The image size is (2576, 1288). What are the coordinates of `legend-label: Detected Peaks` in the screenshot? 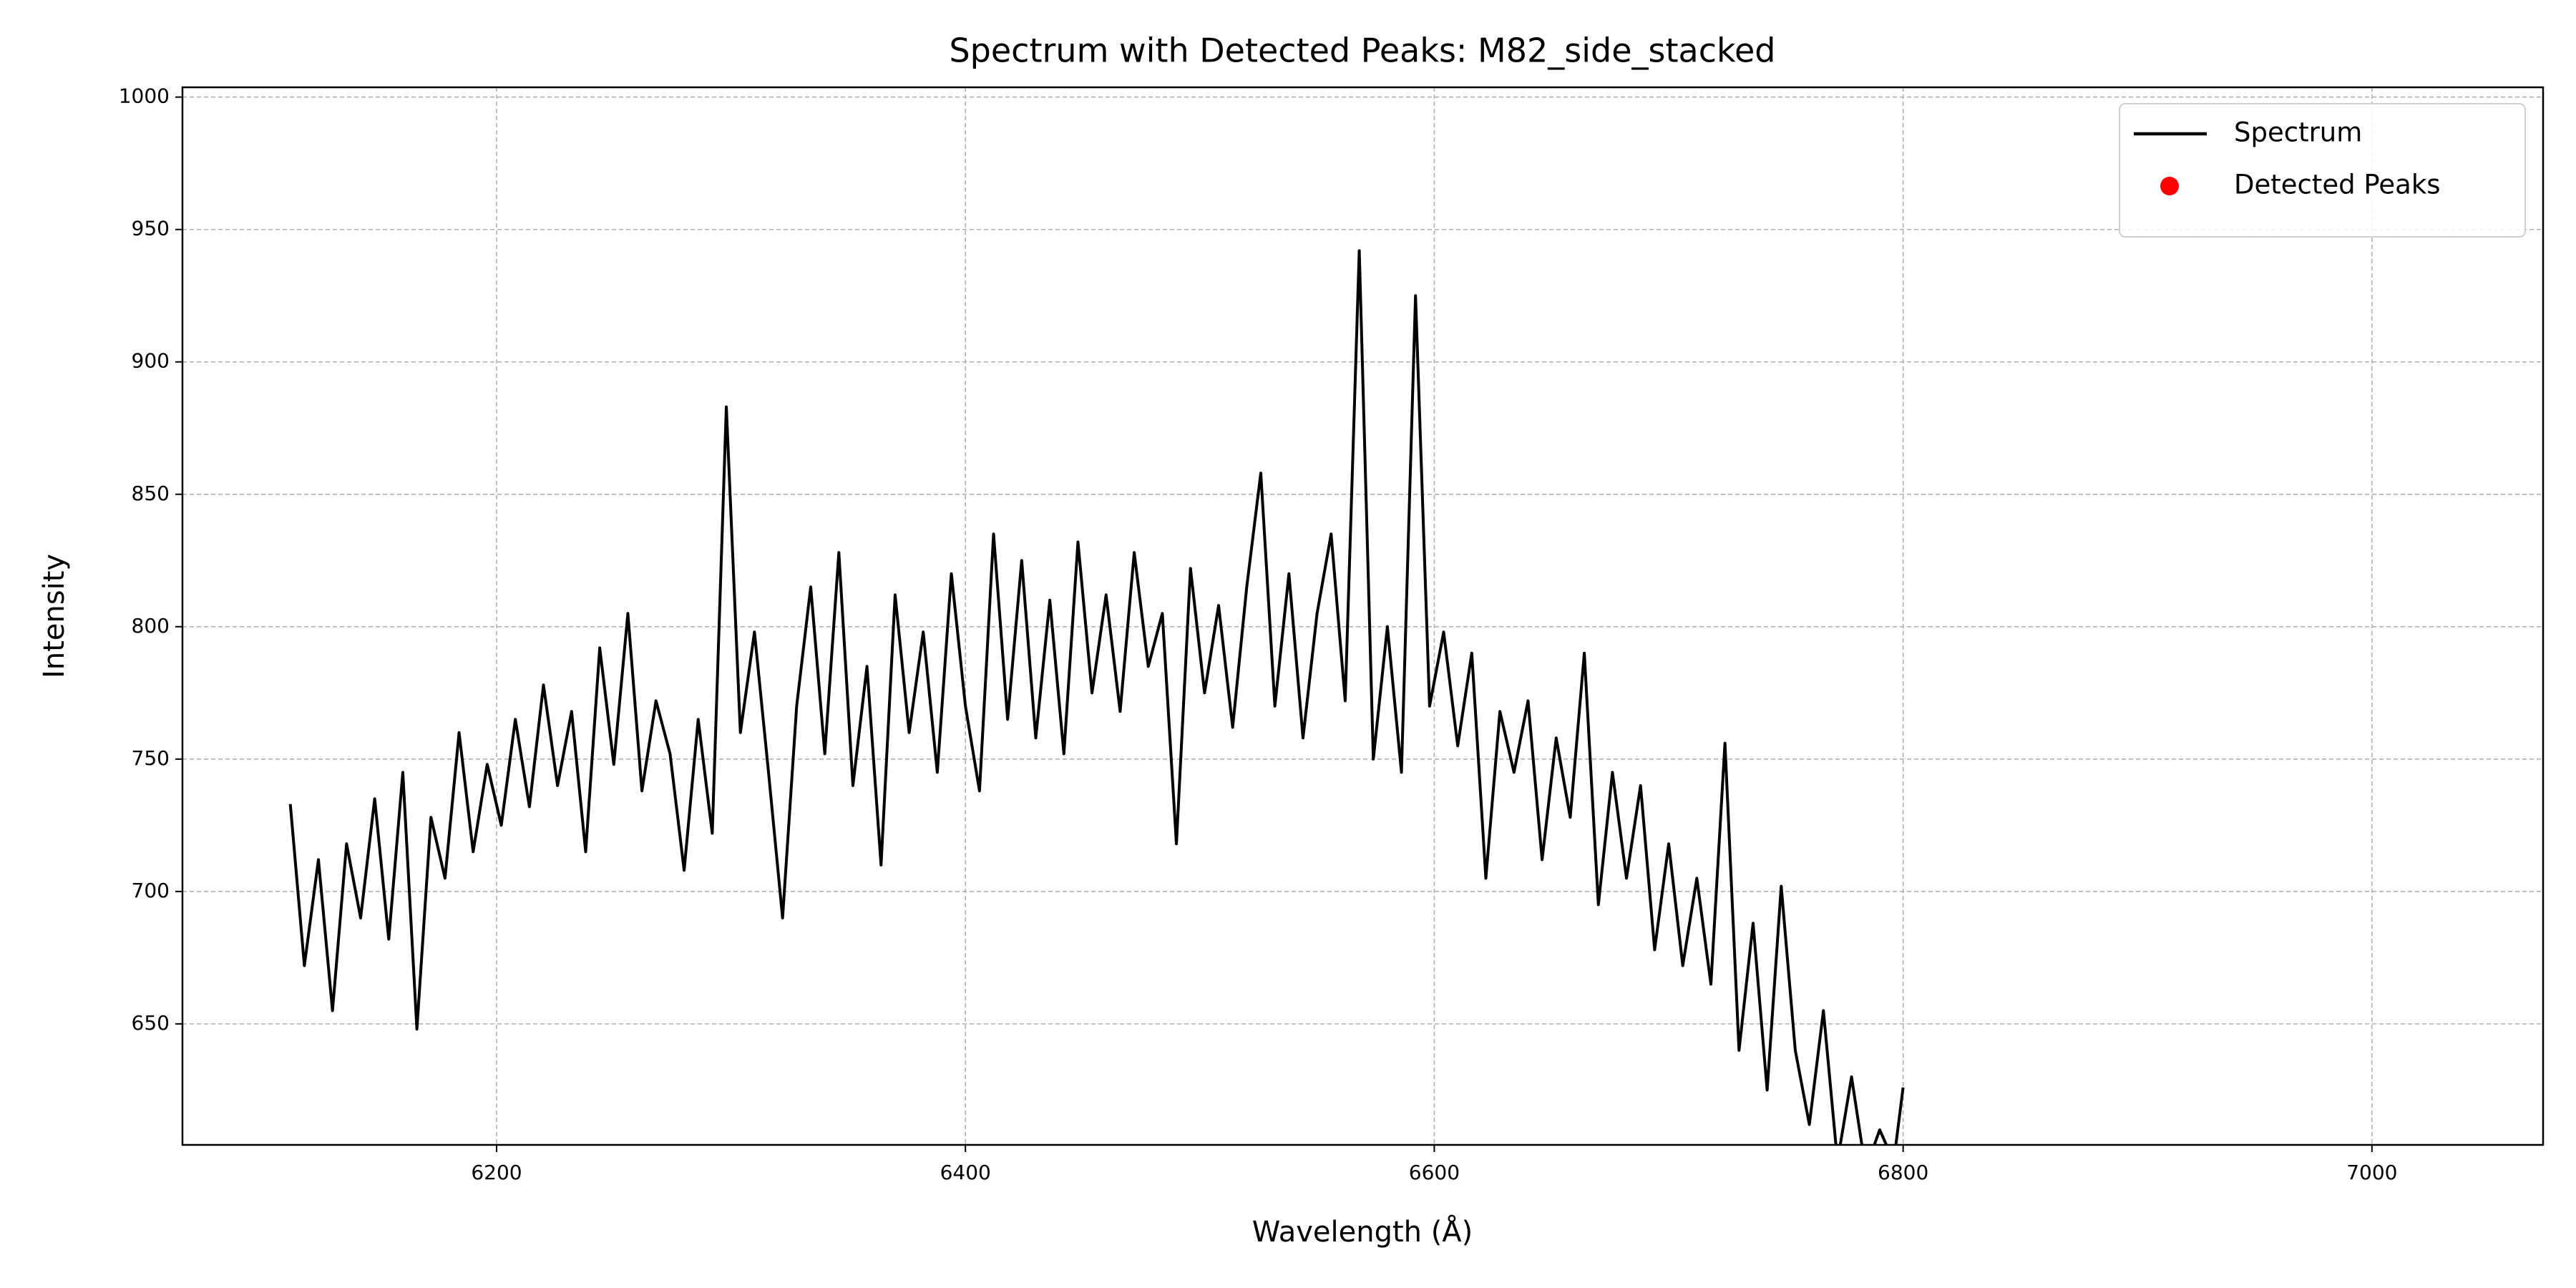 It's located at (2337, 185).